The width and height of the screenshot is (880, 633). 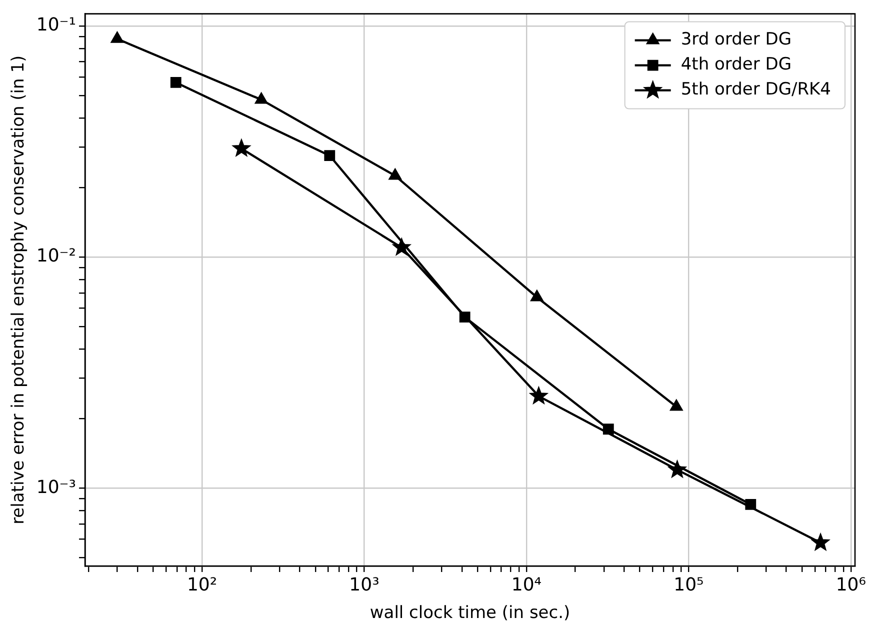 What do you see at coordinates (470, 613) in the screenshot?
I see `x-axis-title: wall clock time (in sec.)` at bounding box center [470, 613].